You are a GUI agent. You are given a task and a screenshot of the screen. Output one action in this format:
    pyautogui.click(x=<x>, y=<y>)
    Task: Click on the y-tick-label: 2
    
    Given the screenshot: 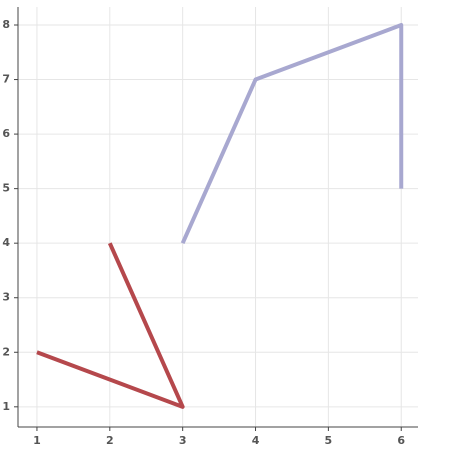 What is the action you would take?
    pyautogui.click(x=6, y=351)
    